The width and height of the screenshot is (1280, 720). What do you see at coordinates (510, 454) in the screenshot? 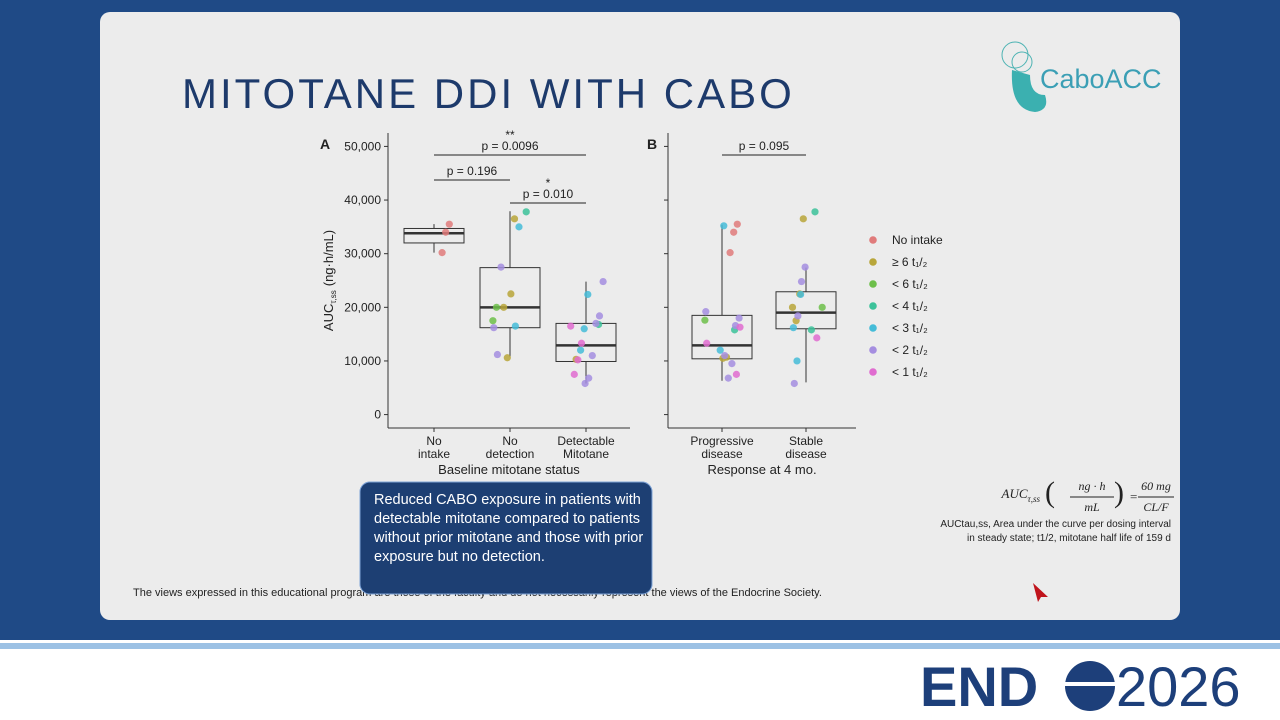
I see `x-tick-line: detection` at bounding box center [510, 454].